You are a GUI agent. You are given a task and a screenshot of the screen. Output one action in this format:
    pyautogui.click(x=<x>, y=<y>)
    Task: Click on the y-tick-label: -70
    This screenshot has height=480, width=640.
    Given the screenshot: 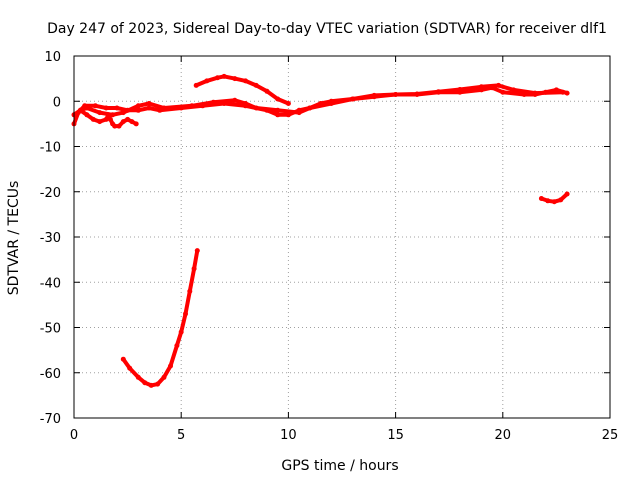 What is the action you would take?
    pyautogui.click(x=50, y=419)
    